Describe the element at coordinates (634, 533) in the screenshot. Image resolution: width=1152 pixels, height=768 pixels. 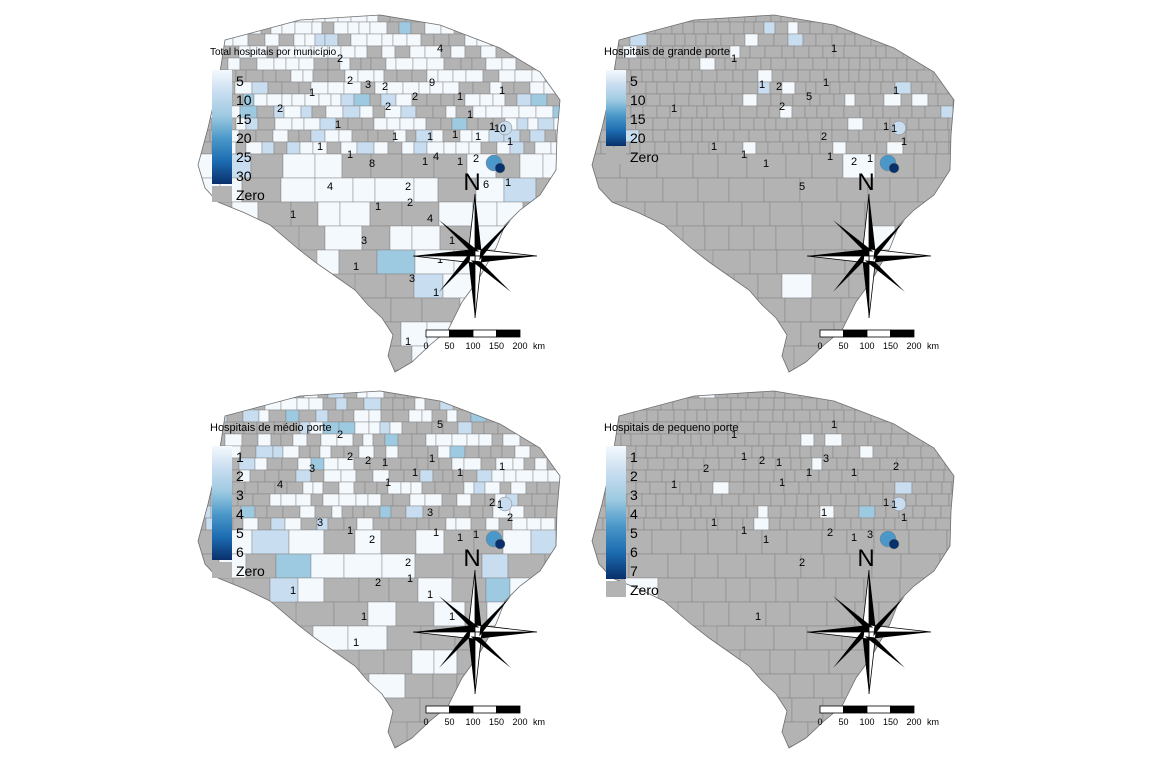
I see `legend-break-label: 5` at that location.